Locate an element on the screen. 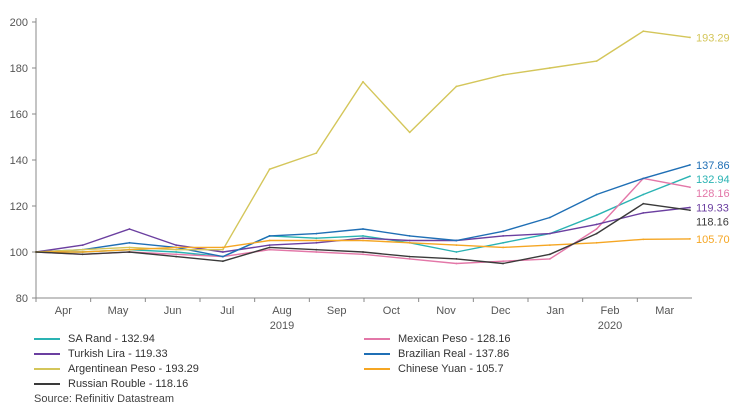 The height and width of the screenshot is (412, 740). legend-label: SA Rand - 132.94 is located at coordinates (111, 339).